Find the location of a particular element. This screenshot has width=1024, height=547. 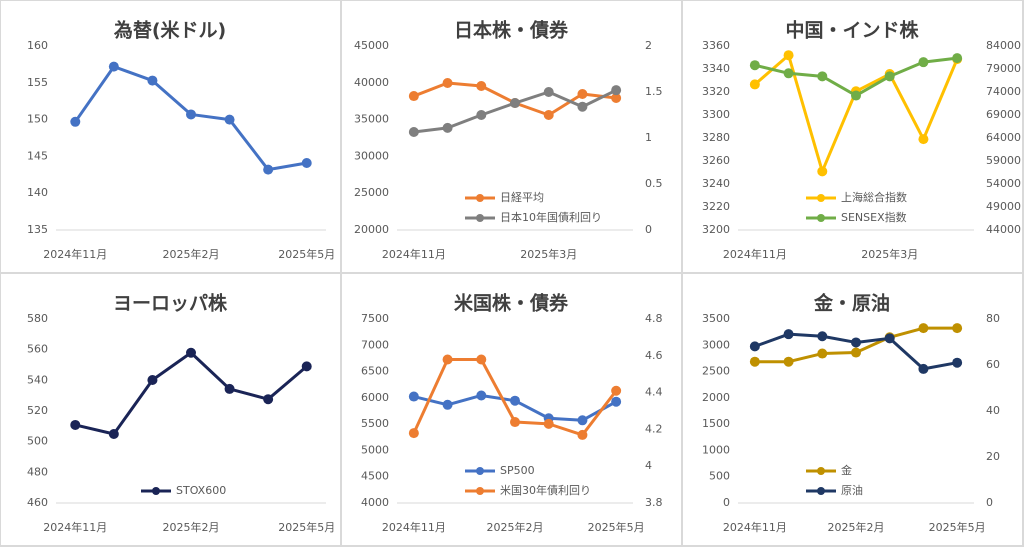

y-tick-label: 1000 is located at coordinates (716, 449).